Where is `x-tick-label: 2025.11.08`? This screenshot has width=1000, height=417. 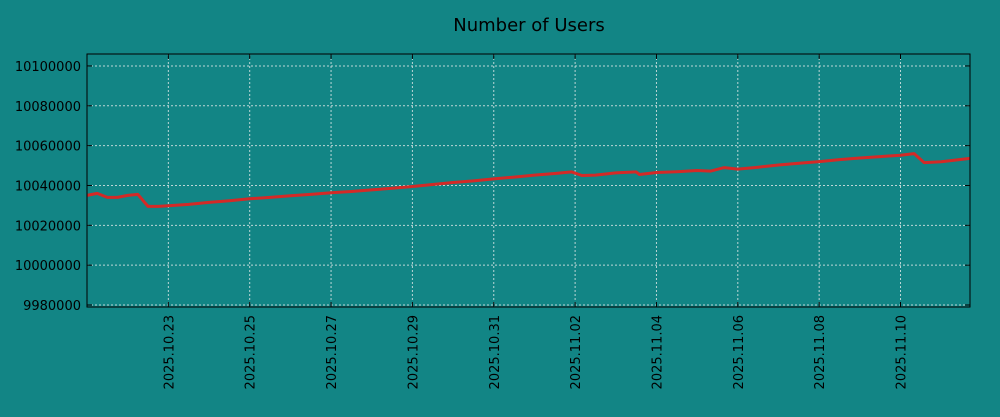 x-tick-label: 2025.11.08 is located at coordinates (820, 352).